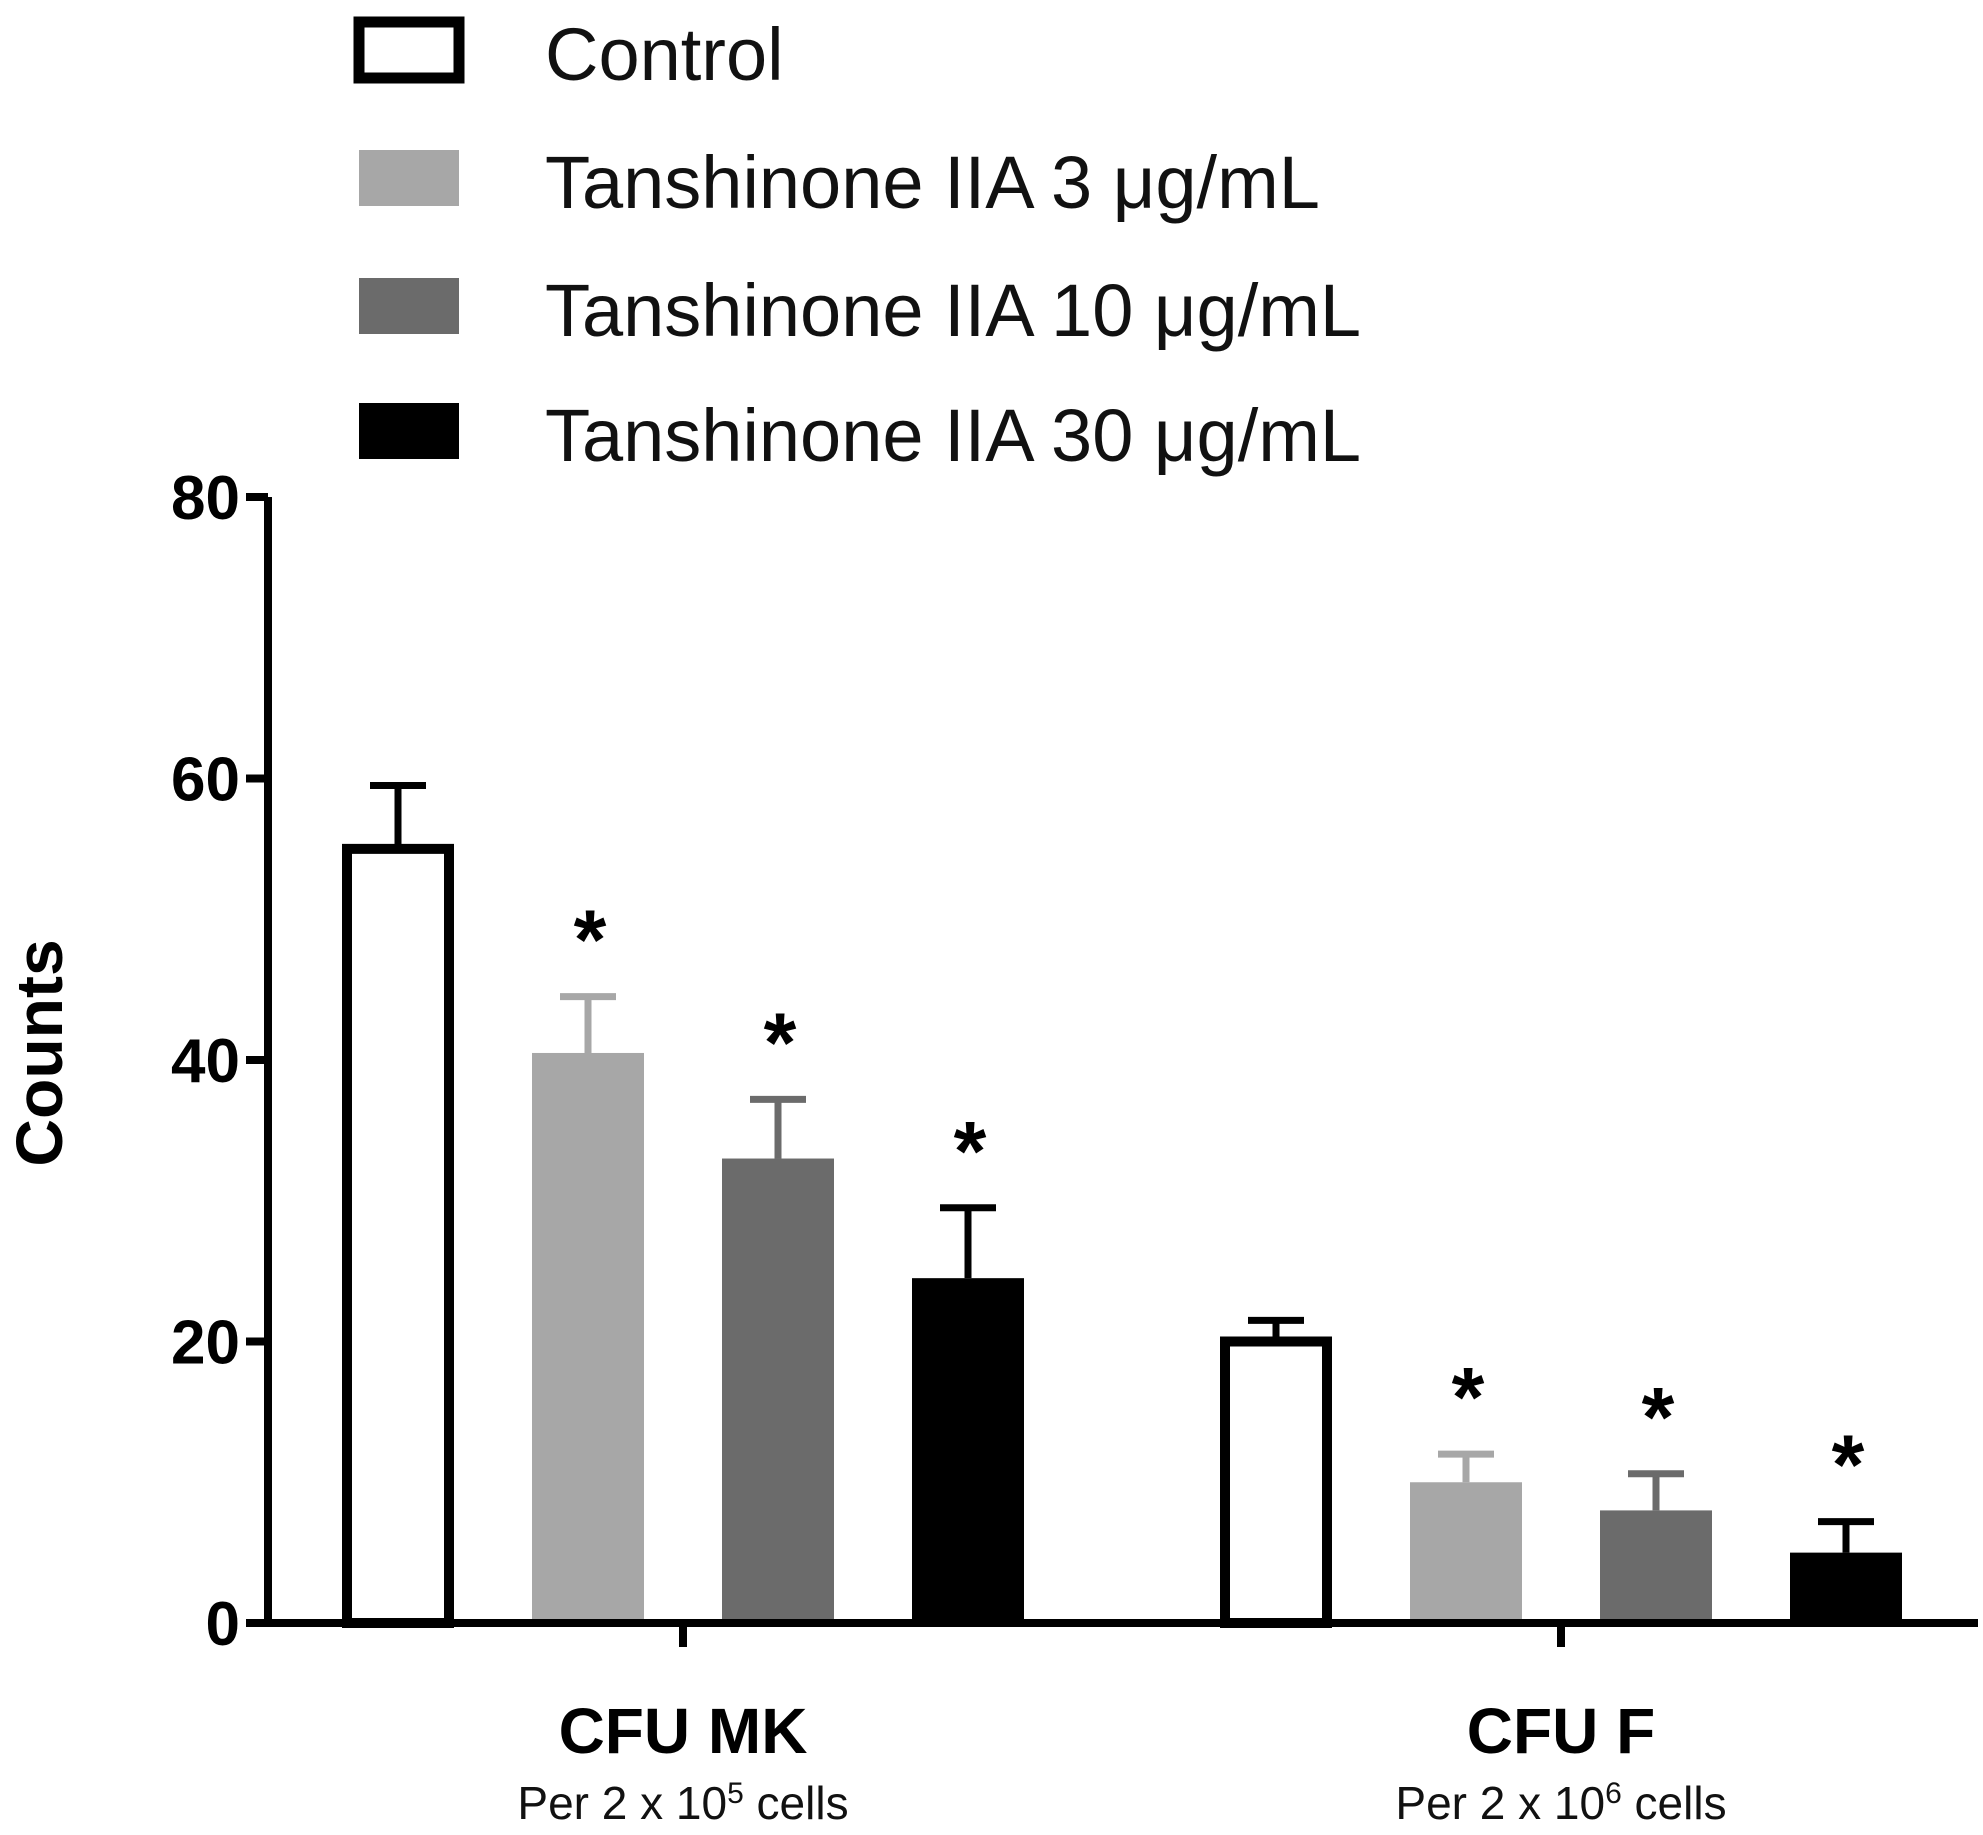  What do you see at coordinates (205, 1343) in the screenshot?
I see `y-tick-label: 20` at bounding box center [205, 1343].